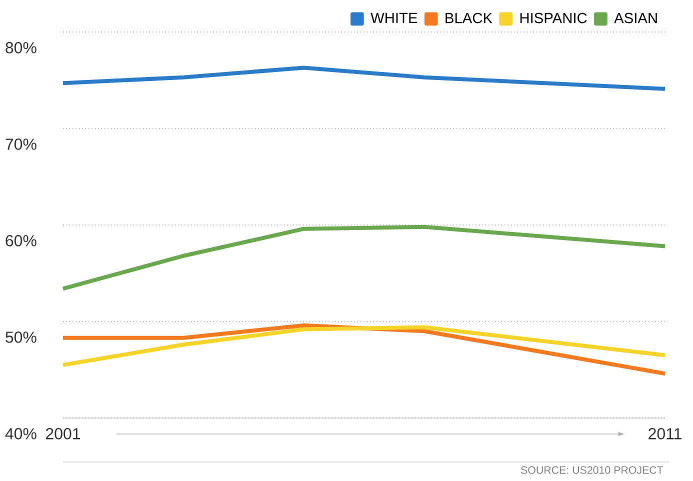 The image size is (693, 481). What do you see at coordinates (21, 240) in the screenshot?
I see `y-tick-label: 60%` at bounding box center [21, 240].